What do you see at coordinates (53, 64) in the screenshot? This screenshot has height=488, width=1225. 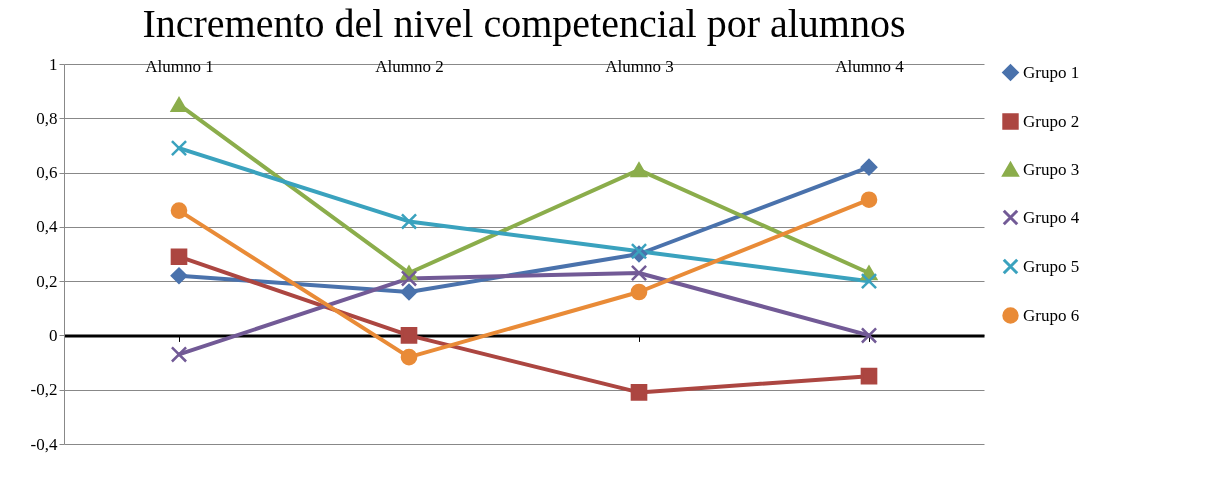 I see `y-tick-label: 1` at bounding box center [53, 64].